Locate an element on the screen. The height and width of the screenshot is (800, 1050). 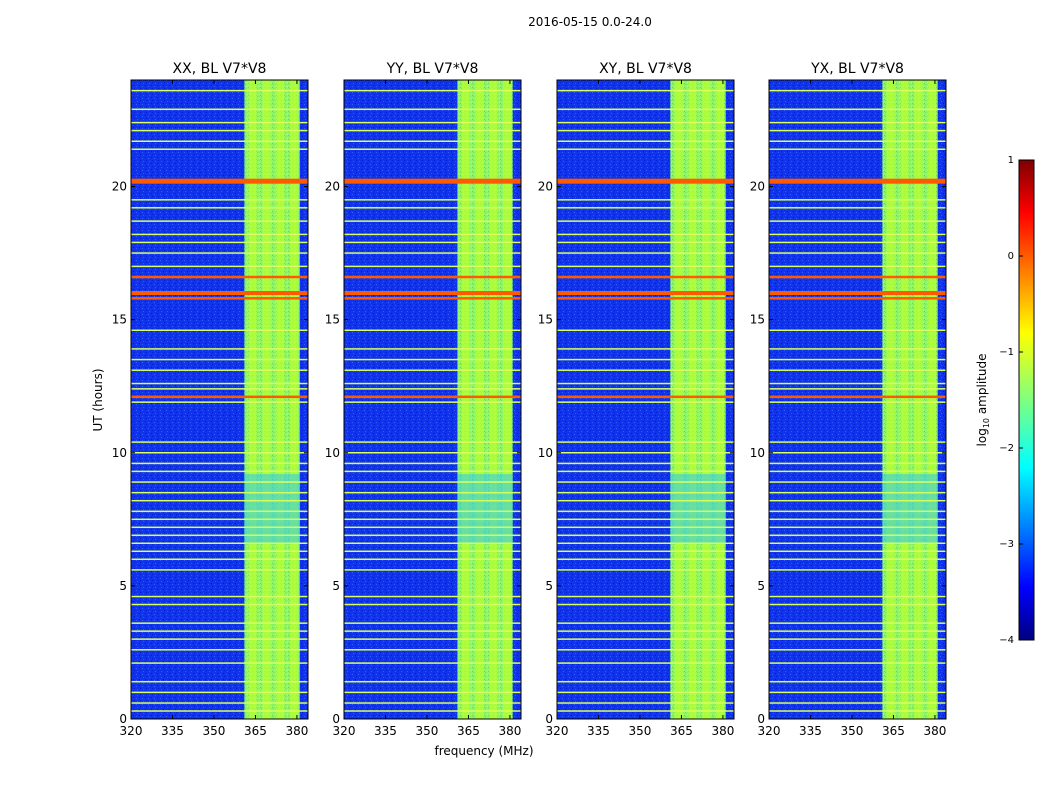
x-axis-label: frequency (MHz) is located at coordinates (483, 751).